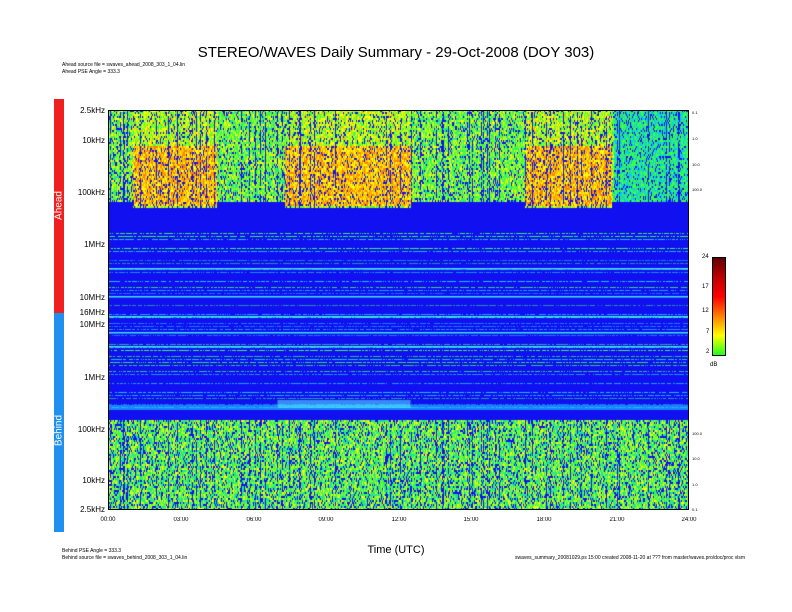  I want to click on ahead-rtick: 1.0, so click(695, 138).